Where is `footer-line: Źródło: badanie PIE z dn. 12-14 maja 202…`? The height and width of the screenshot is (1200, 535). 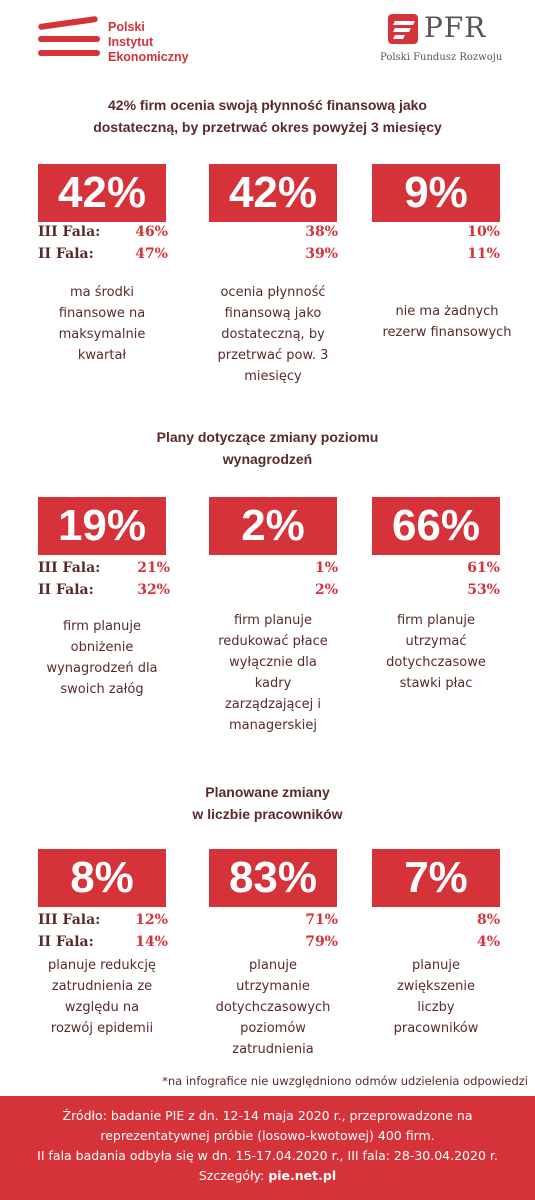
footer-line: Źródło: badanie PIE z dn. 12-14 maja 202… is located at coordinates (267, 1115).